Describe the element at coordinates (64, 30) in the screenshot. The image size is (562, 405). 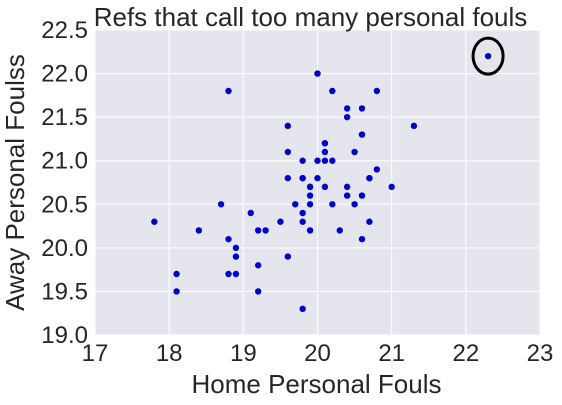
I see `y-tick-label: 22.5` at that location.